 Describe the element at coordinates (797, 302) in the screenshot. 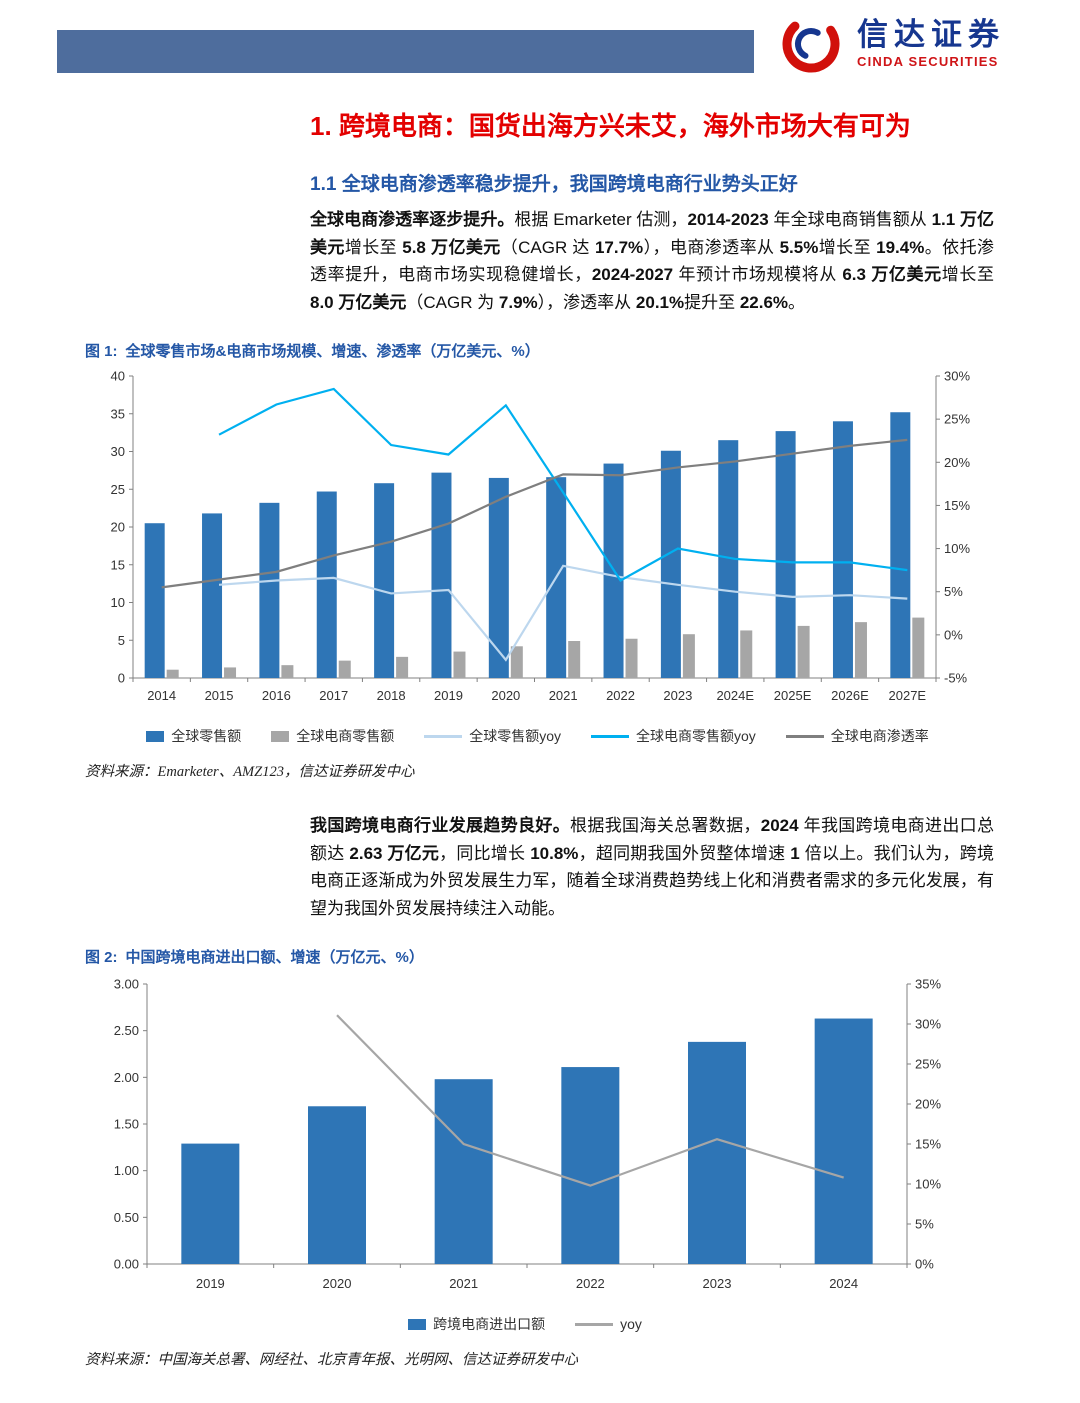

I see `text-segment: 。` at that location.